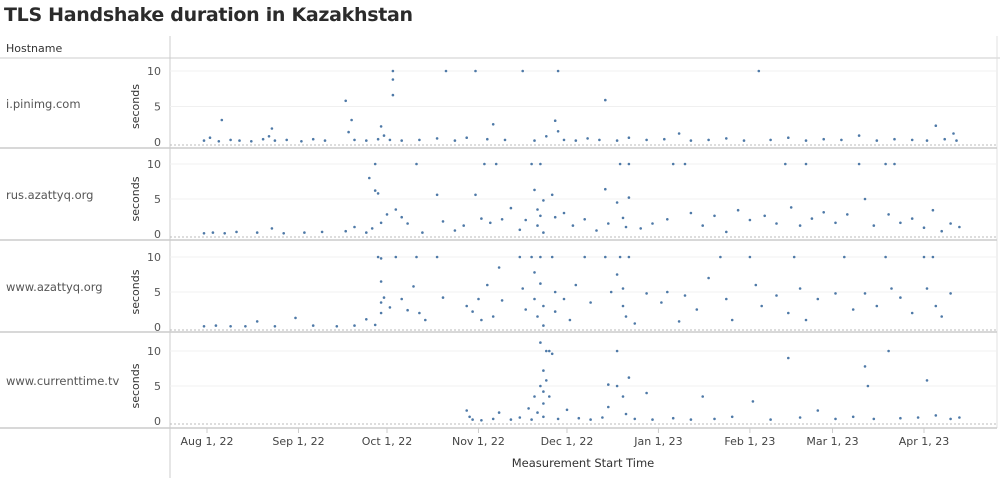  I want to click on x-tick-label: Dec 1, 22, so click(567, 441).